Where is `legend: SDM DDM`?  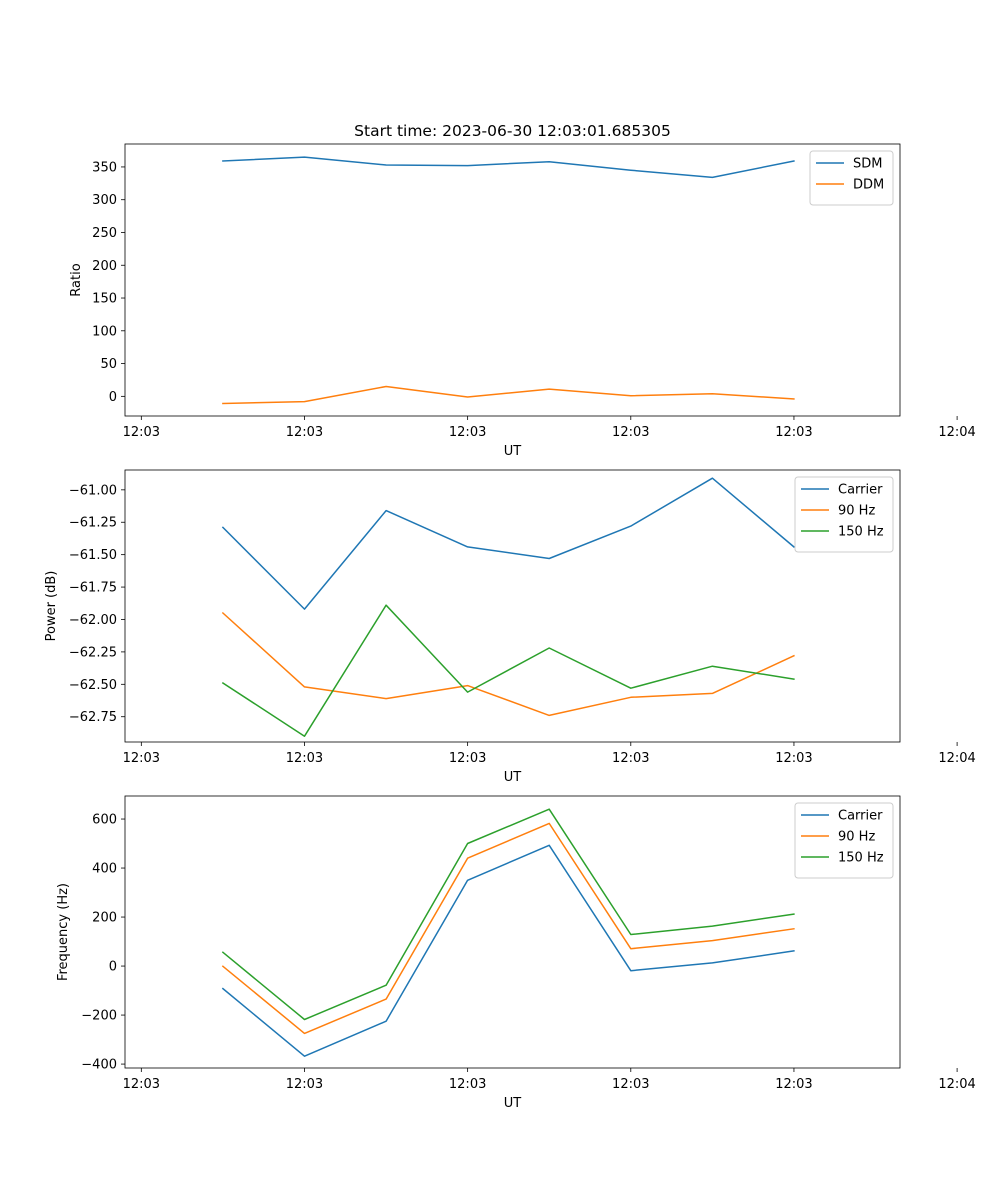
legend: SDM DDM is located at coordinates (851, 178).